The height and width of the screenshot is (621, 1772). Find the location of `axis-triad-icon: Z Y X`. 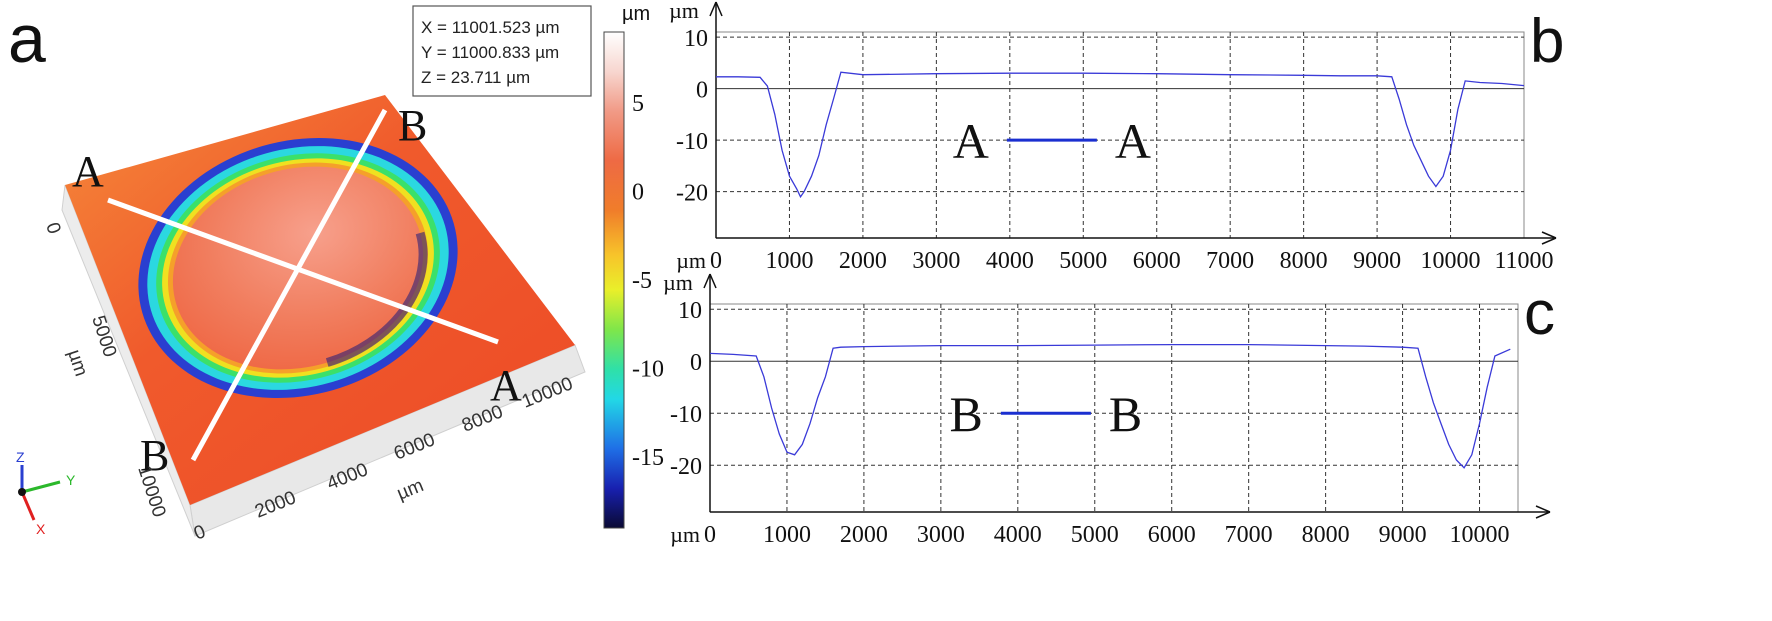

axis-triad-icon: Z Y X is located at coordinates (46, 493).